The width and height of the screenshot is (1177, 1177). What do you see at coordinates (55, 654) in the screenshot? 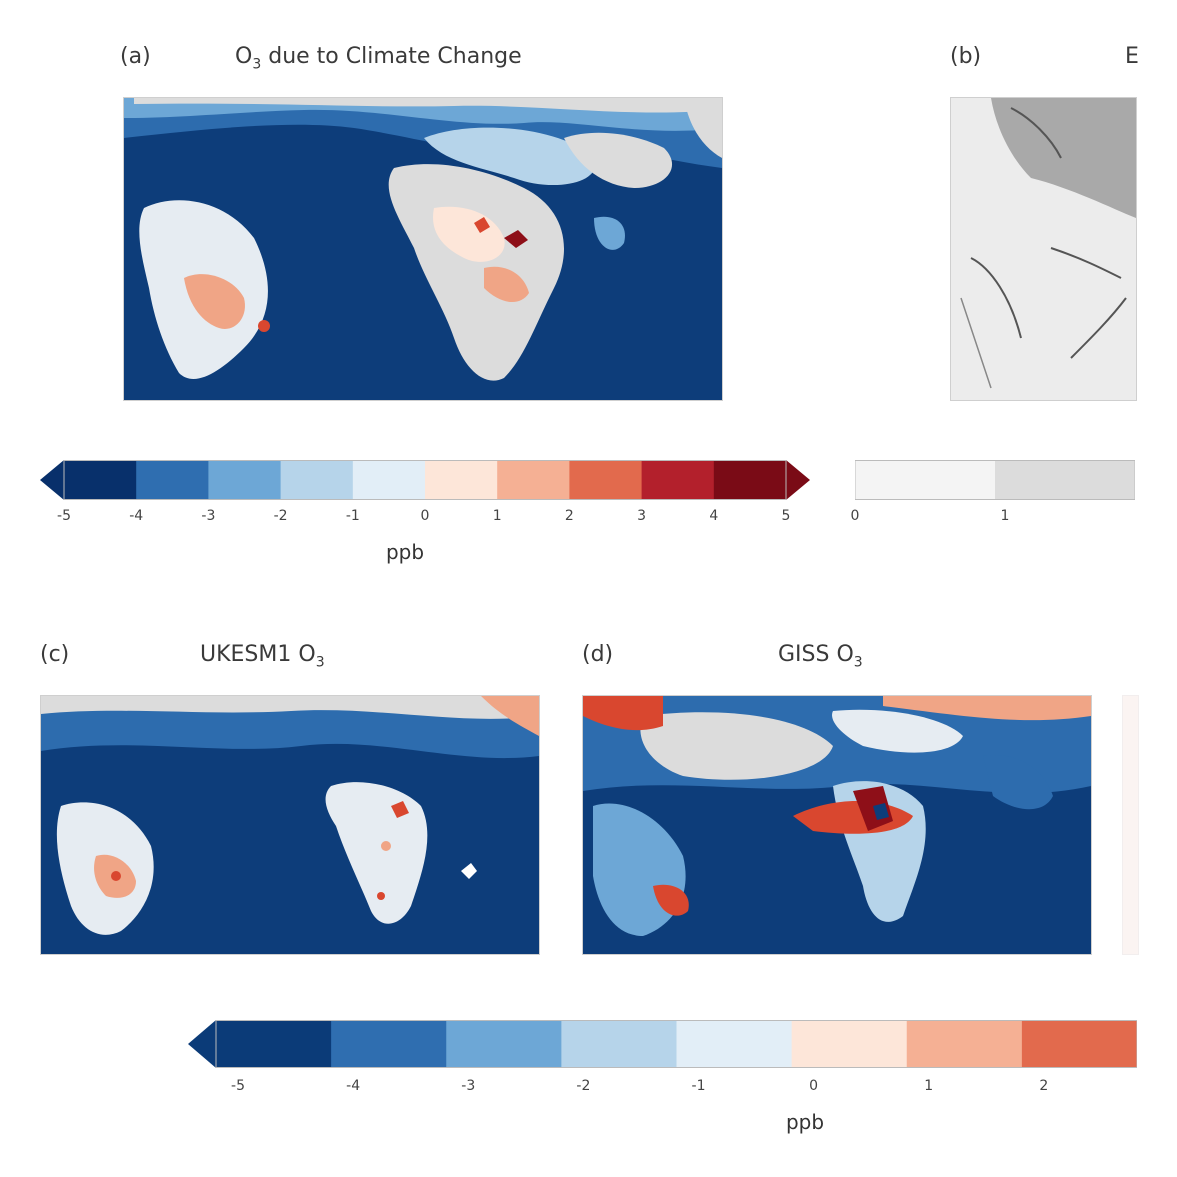
I see `panel-c-label: (c)` at bounding box center [55, 654].